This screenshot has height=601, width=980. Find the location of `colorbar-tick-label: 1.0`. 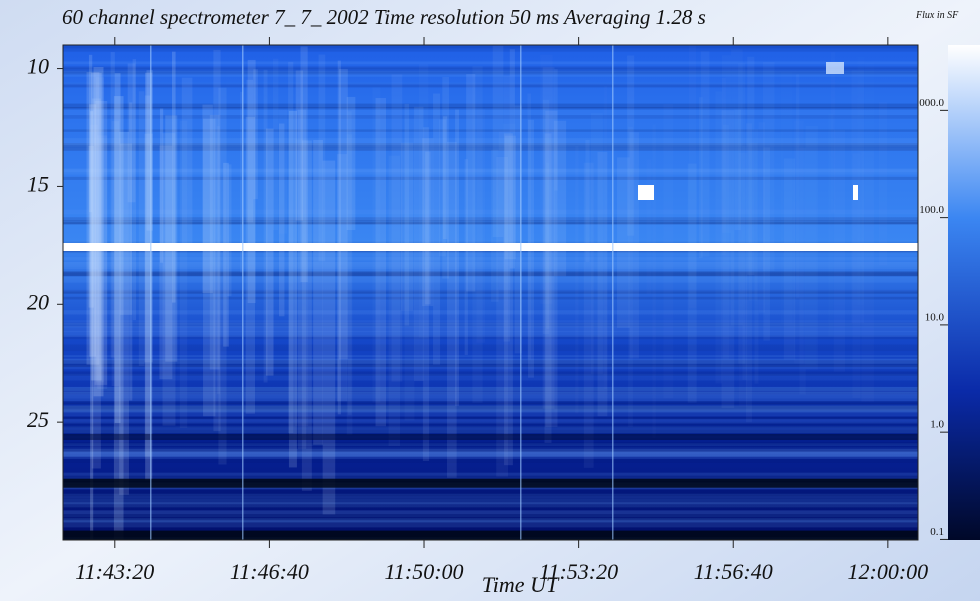

colorbar-tick-label: 1.0 is located at coordinates (937, 425).